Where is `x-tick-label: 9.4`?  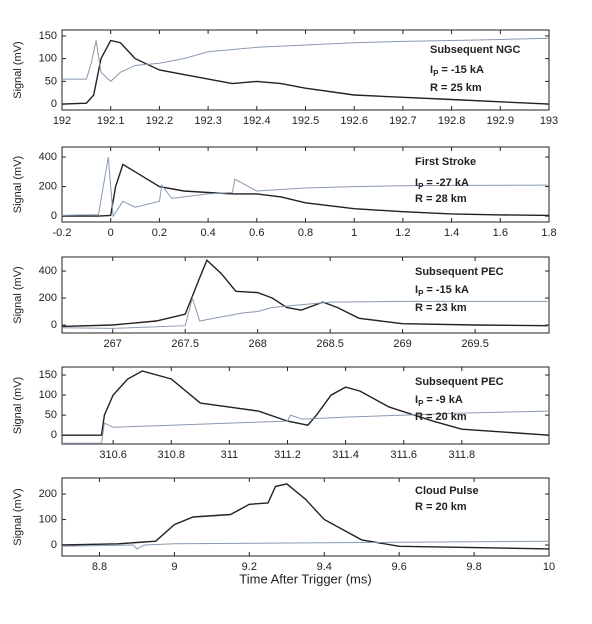
x-tick-label: 9.4 is located at coordinates (324, 567).